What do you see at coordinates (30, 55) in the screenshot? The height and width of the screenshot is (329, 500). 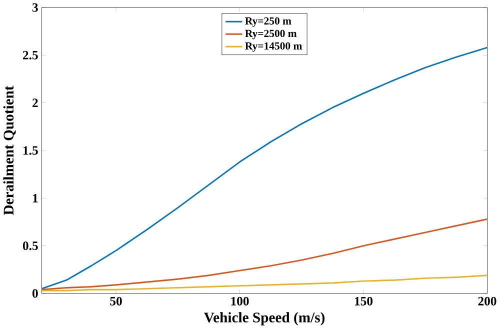 I see `y-tick-label: 2.5` at bounding box center [30, 55].